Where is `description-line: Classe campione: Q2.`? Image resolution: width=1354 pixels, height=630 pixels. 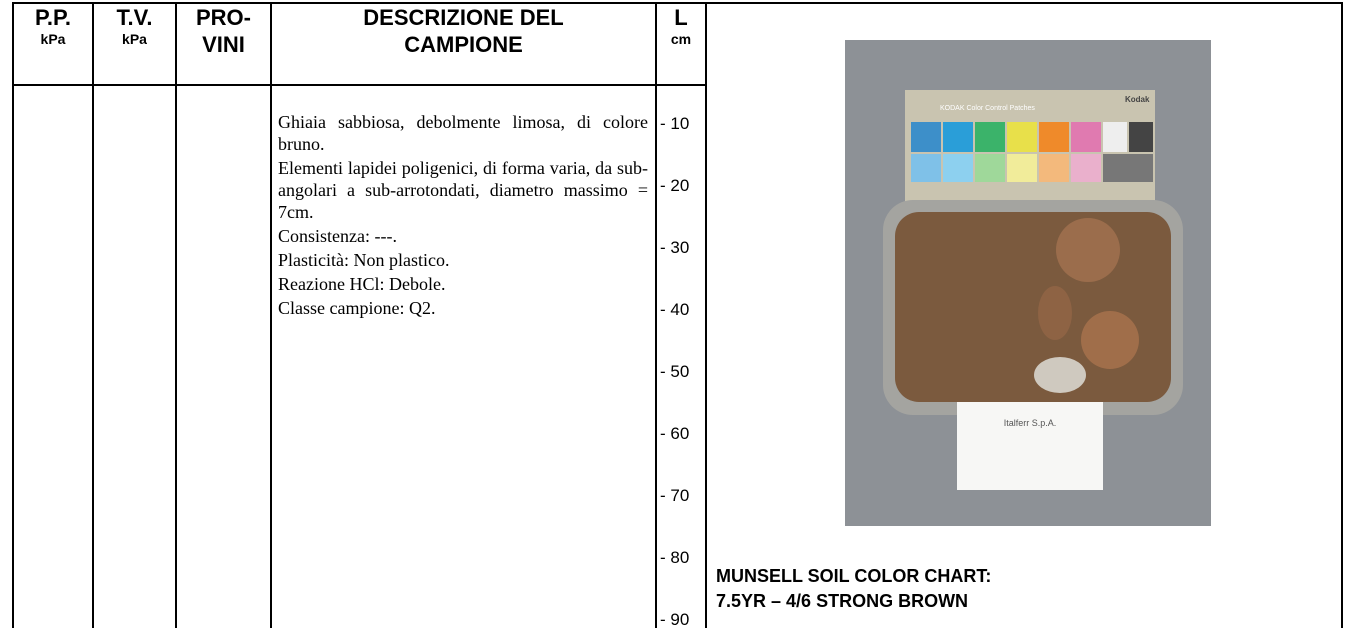
description-line: Classe campione: Q2. is located at coordinates (357, 308).